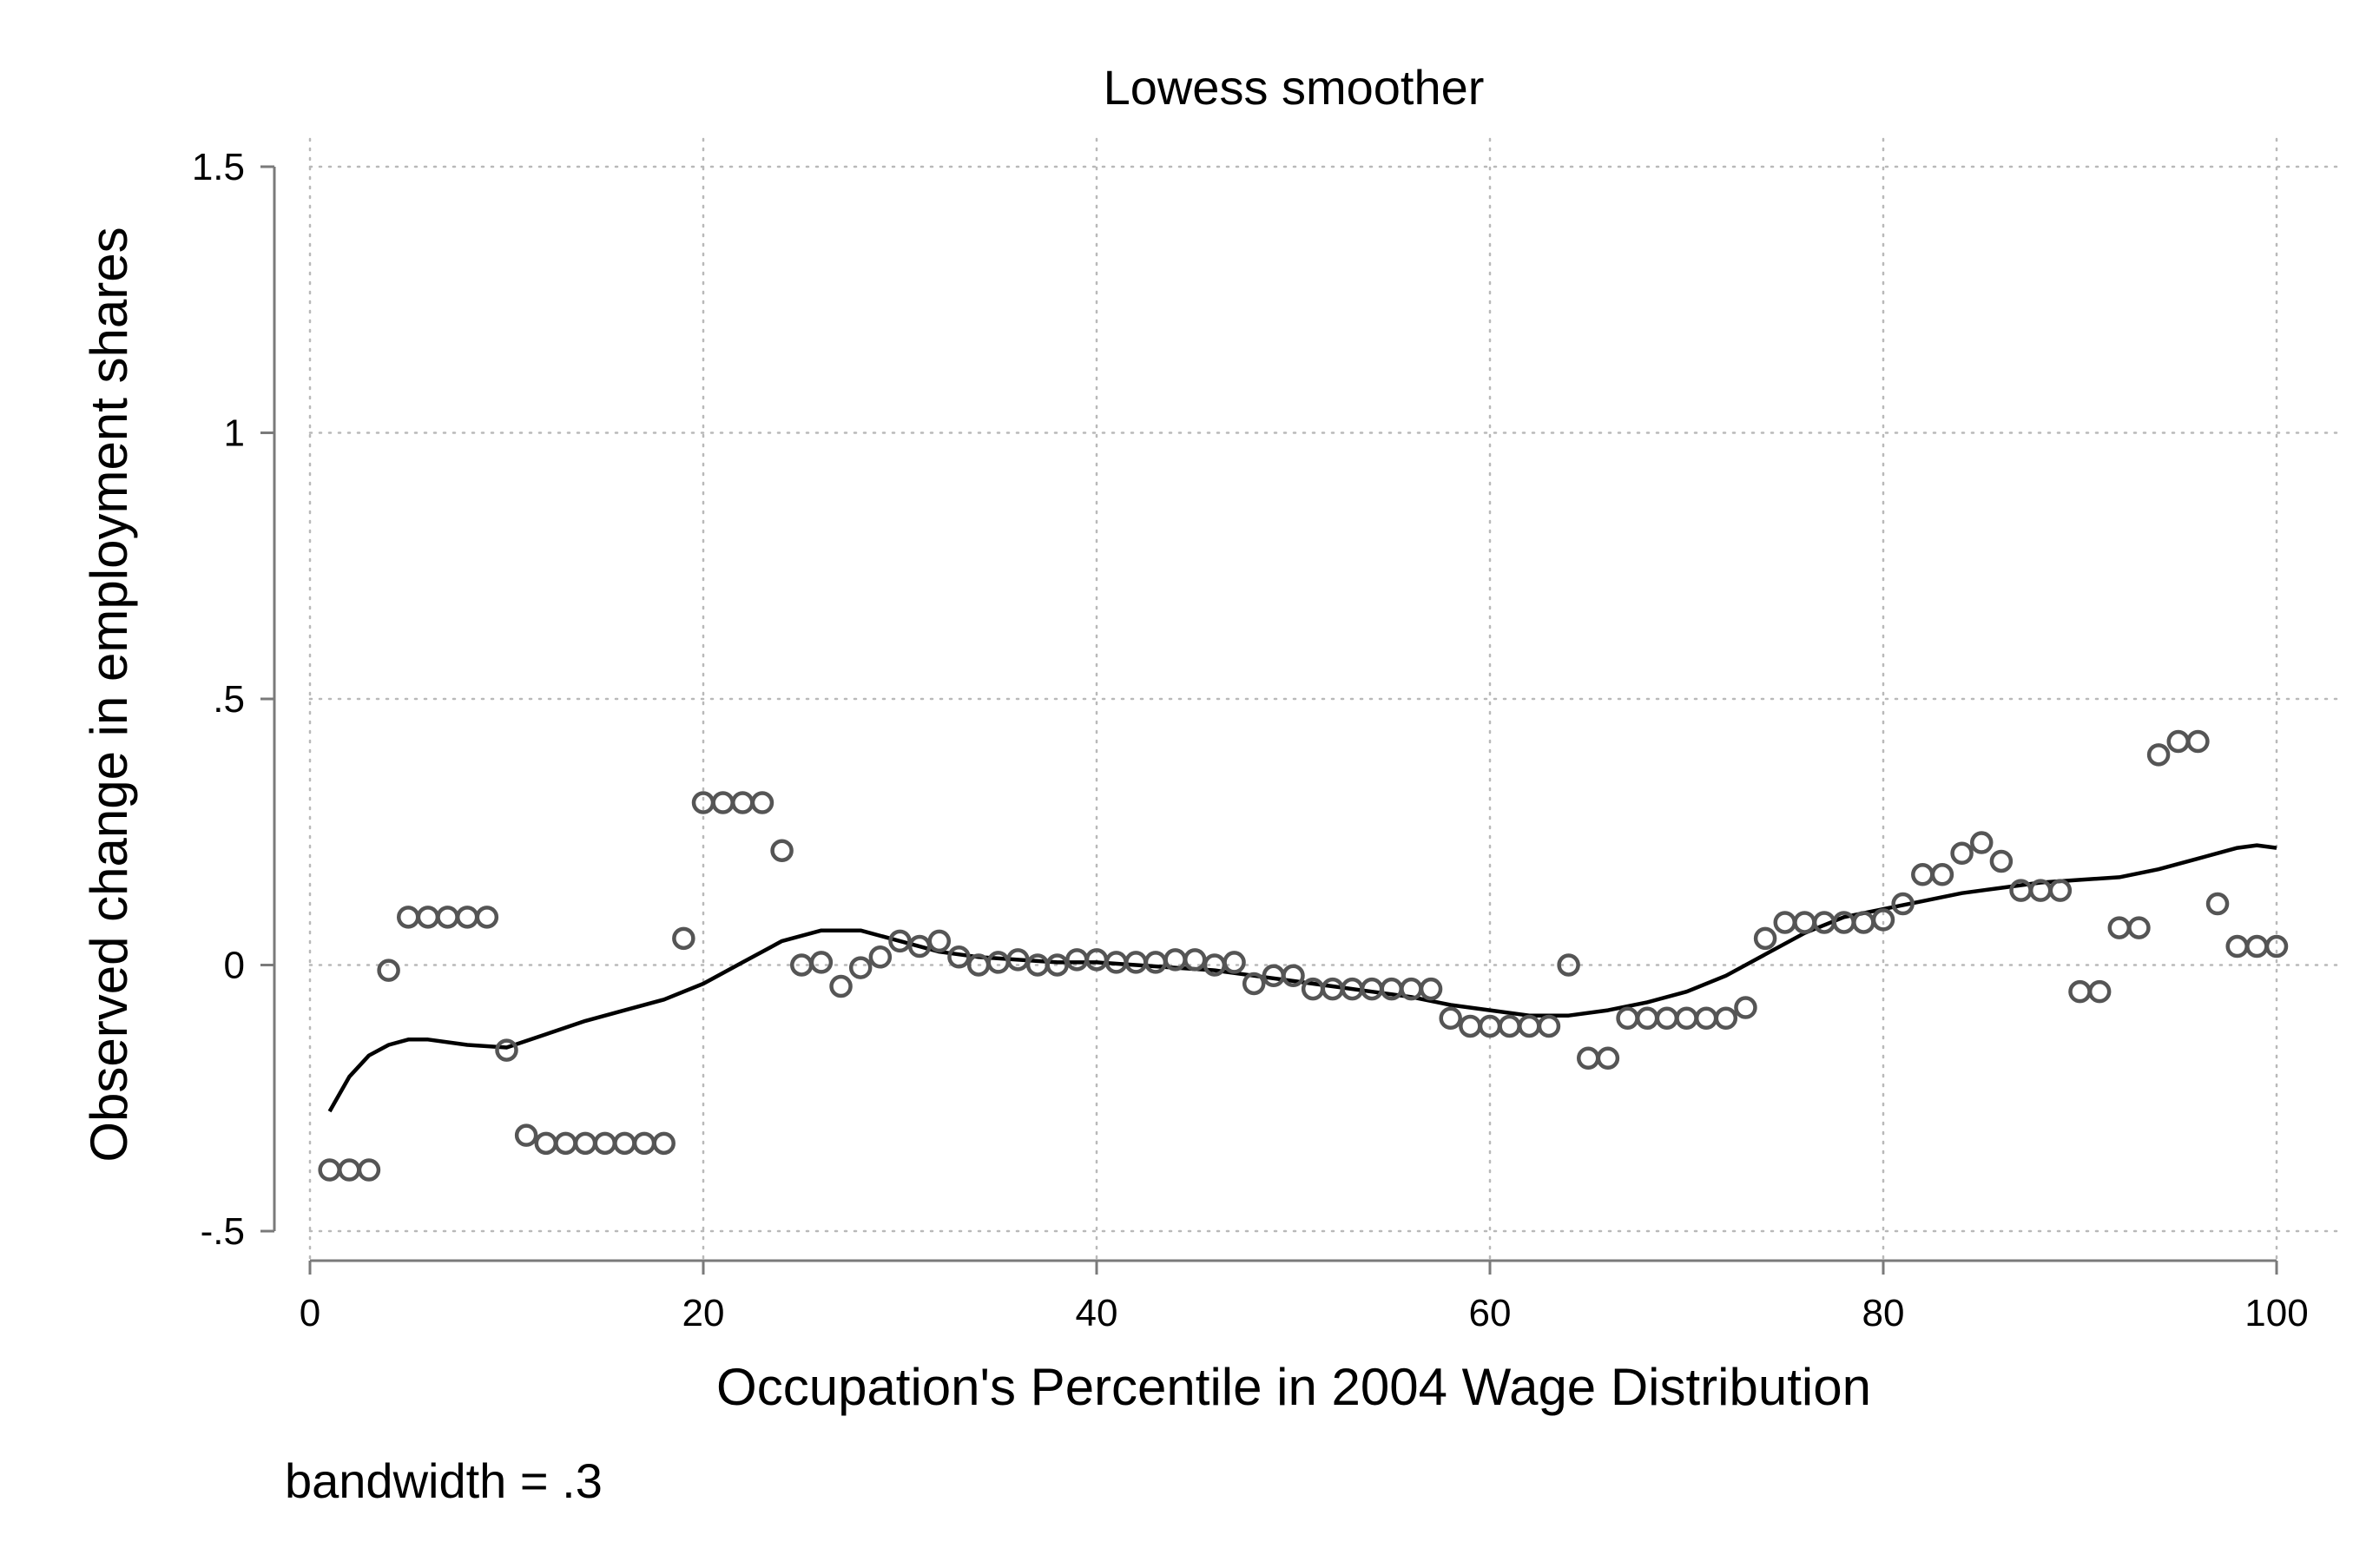 The height and width of the screenshot is (1568, 2353). I want to click on x-tick-label: 100, so click(2276, 1313).